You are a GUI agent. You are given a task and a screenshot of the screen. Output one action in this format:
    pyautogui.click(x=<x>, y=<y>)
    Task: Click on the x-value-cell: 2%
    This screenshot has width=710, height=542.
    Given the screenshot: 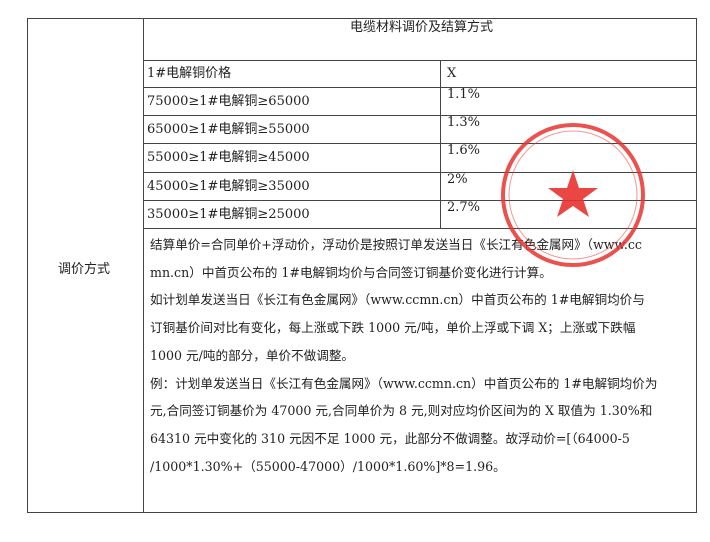 What is the action you would take?
    pyautogui.click(x=457, y=179)
    